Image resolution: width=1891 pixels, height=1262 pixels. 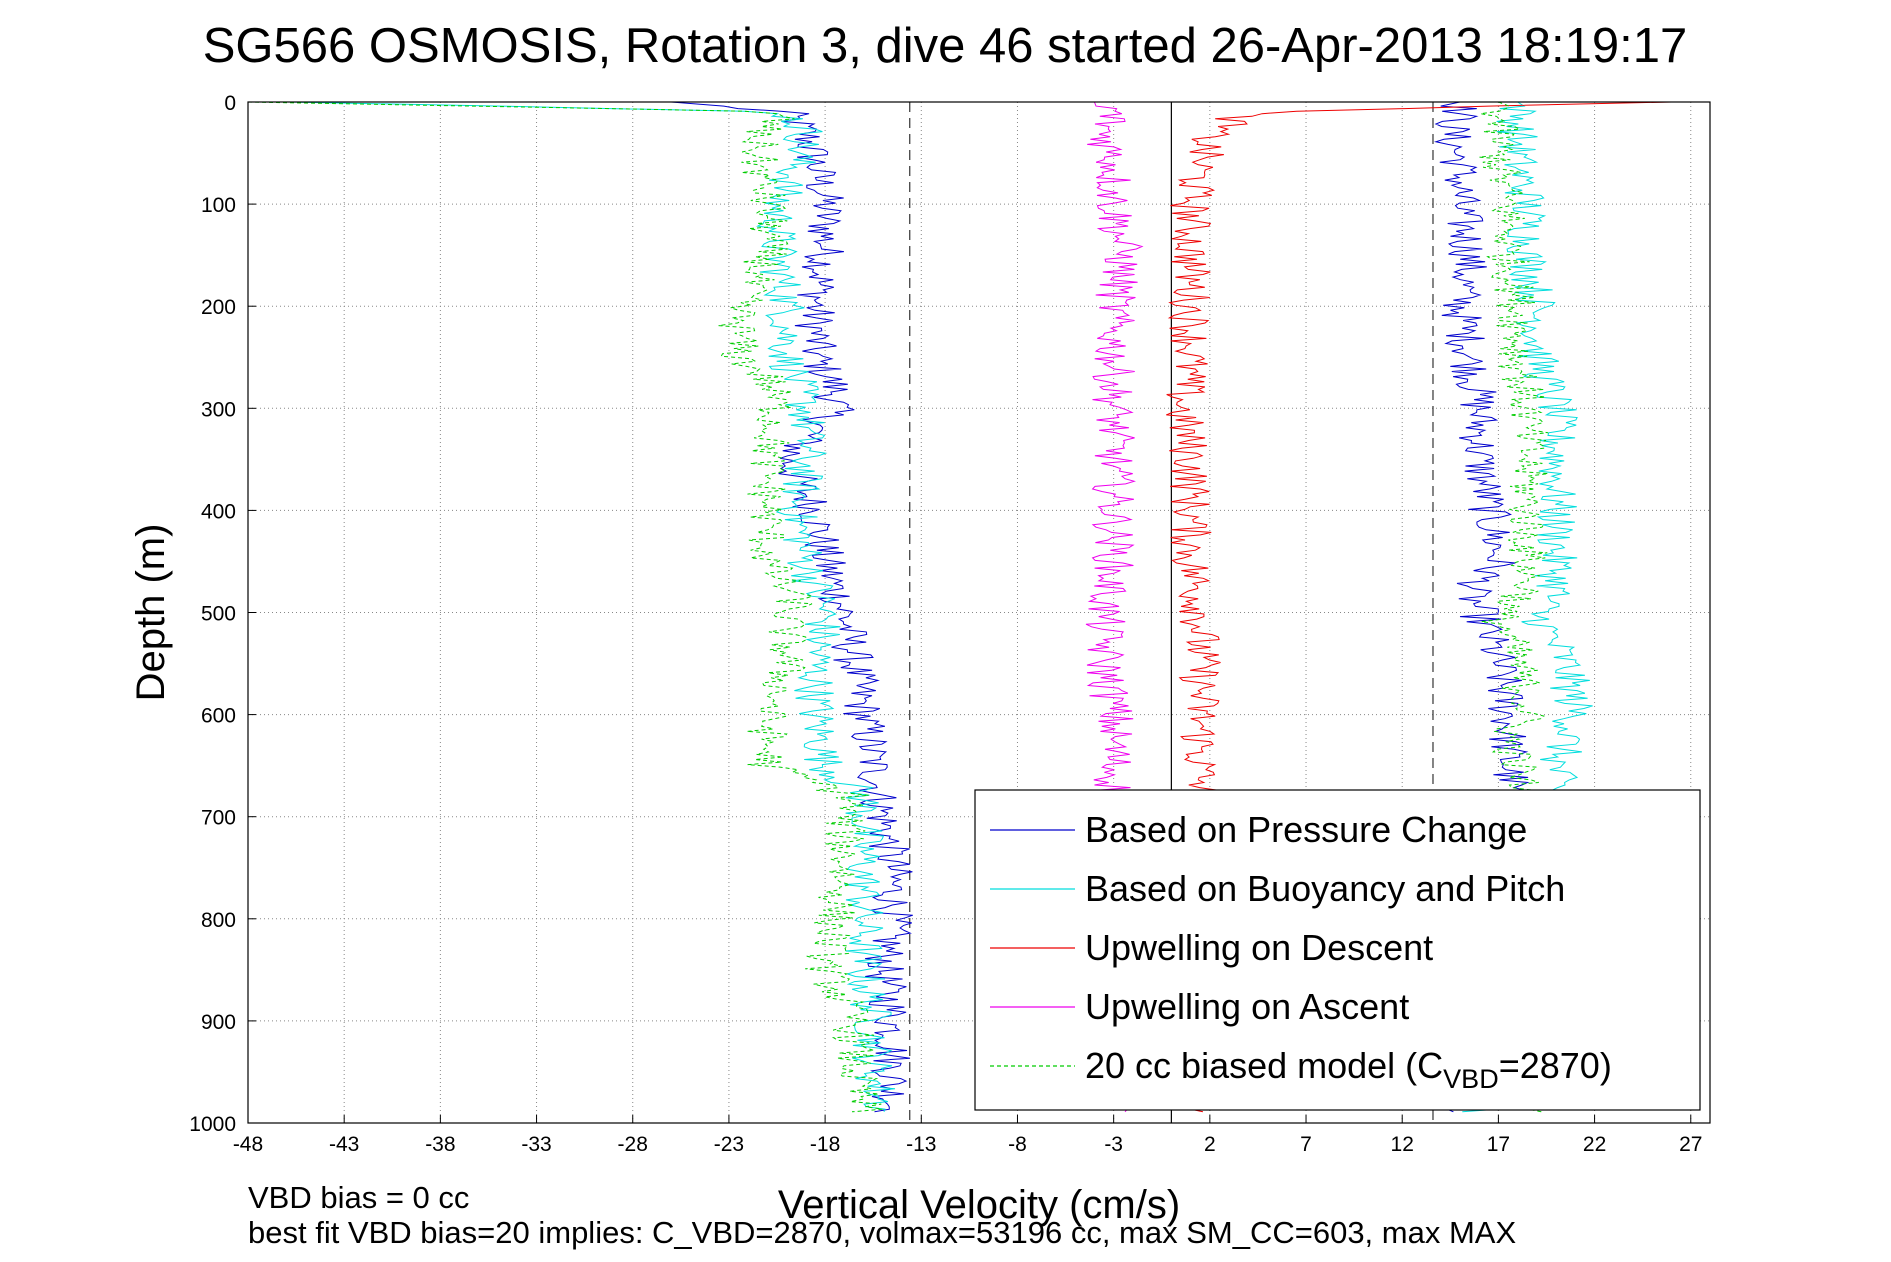 What do you see at coordinates (1017, 1144) in the screenshot?
I see `x-tick-label: -8` at bounding box center [1017, 1144].